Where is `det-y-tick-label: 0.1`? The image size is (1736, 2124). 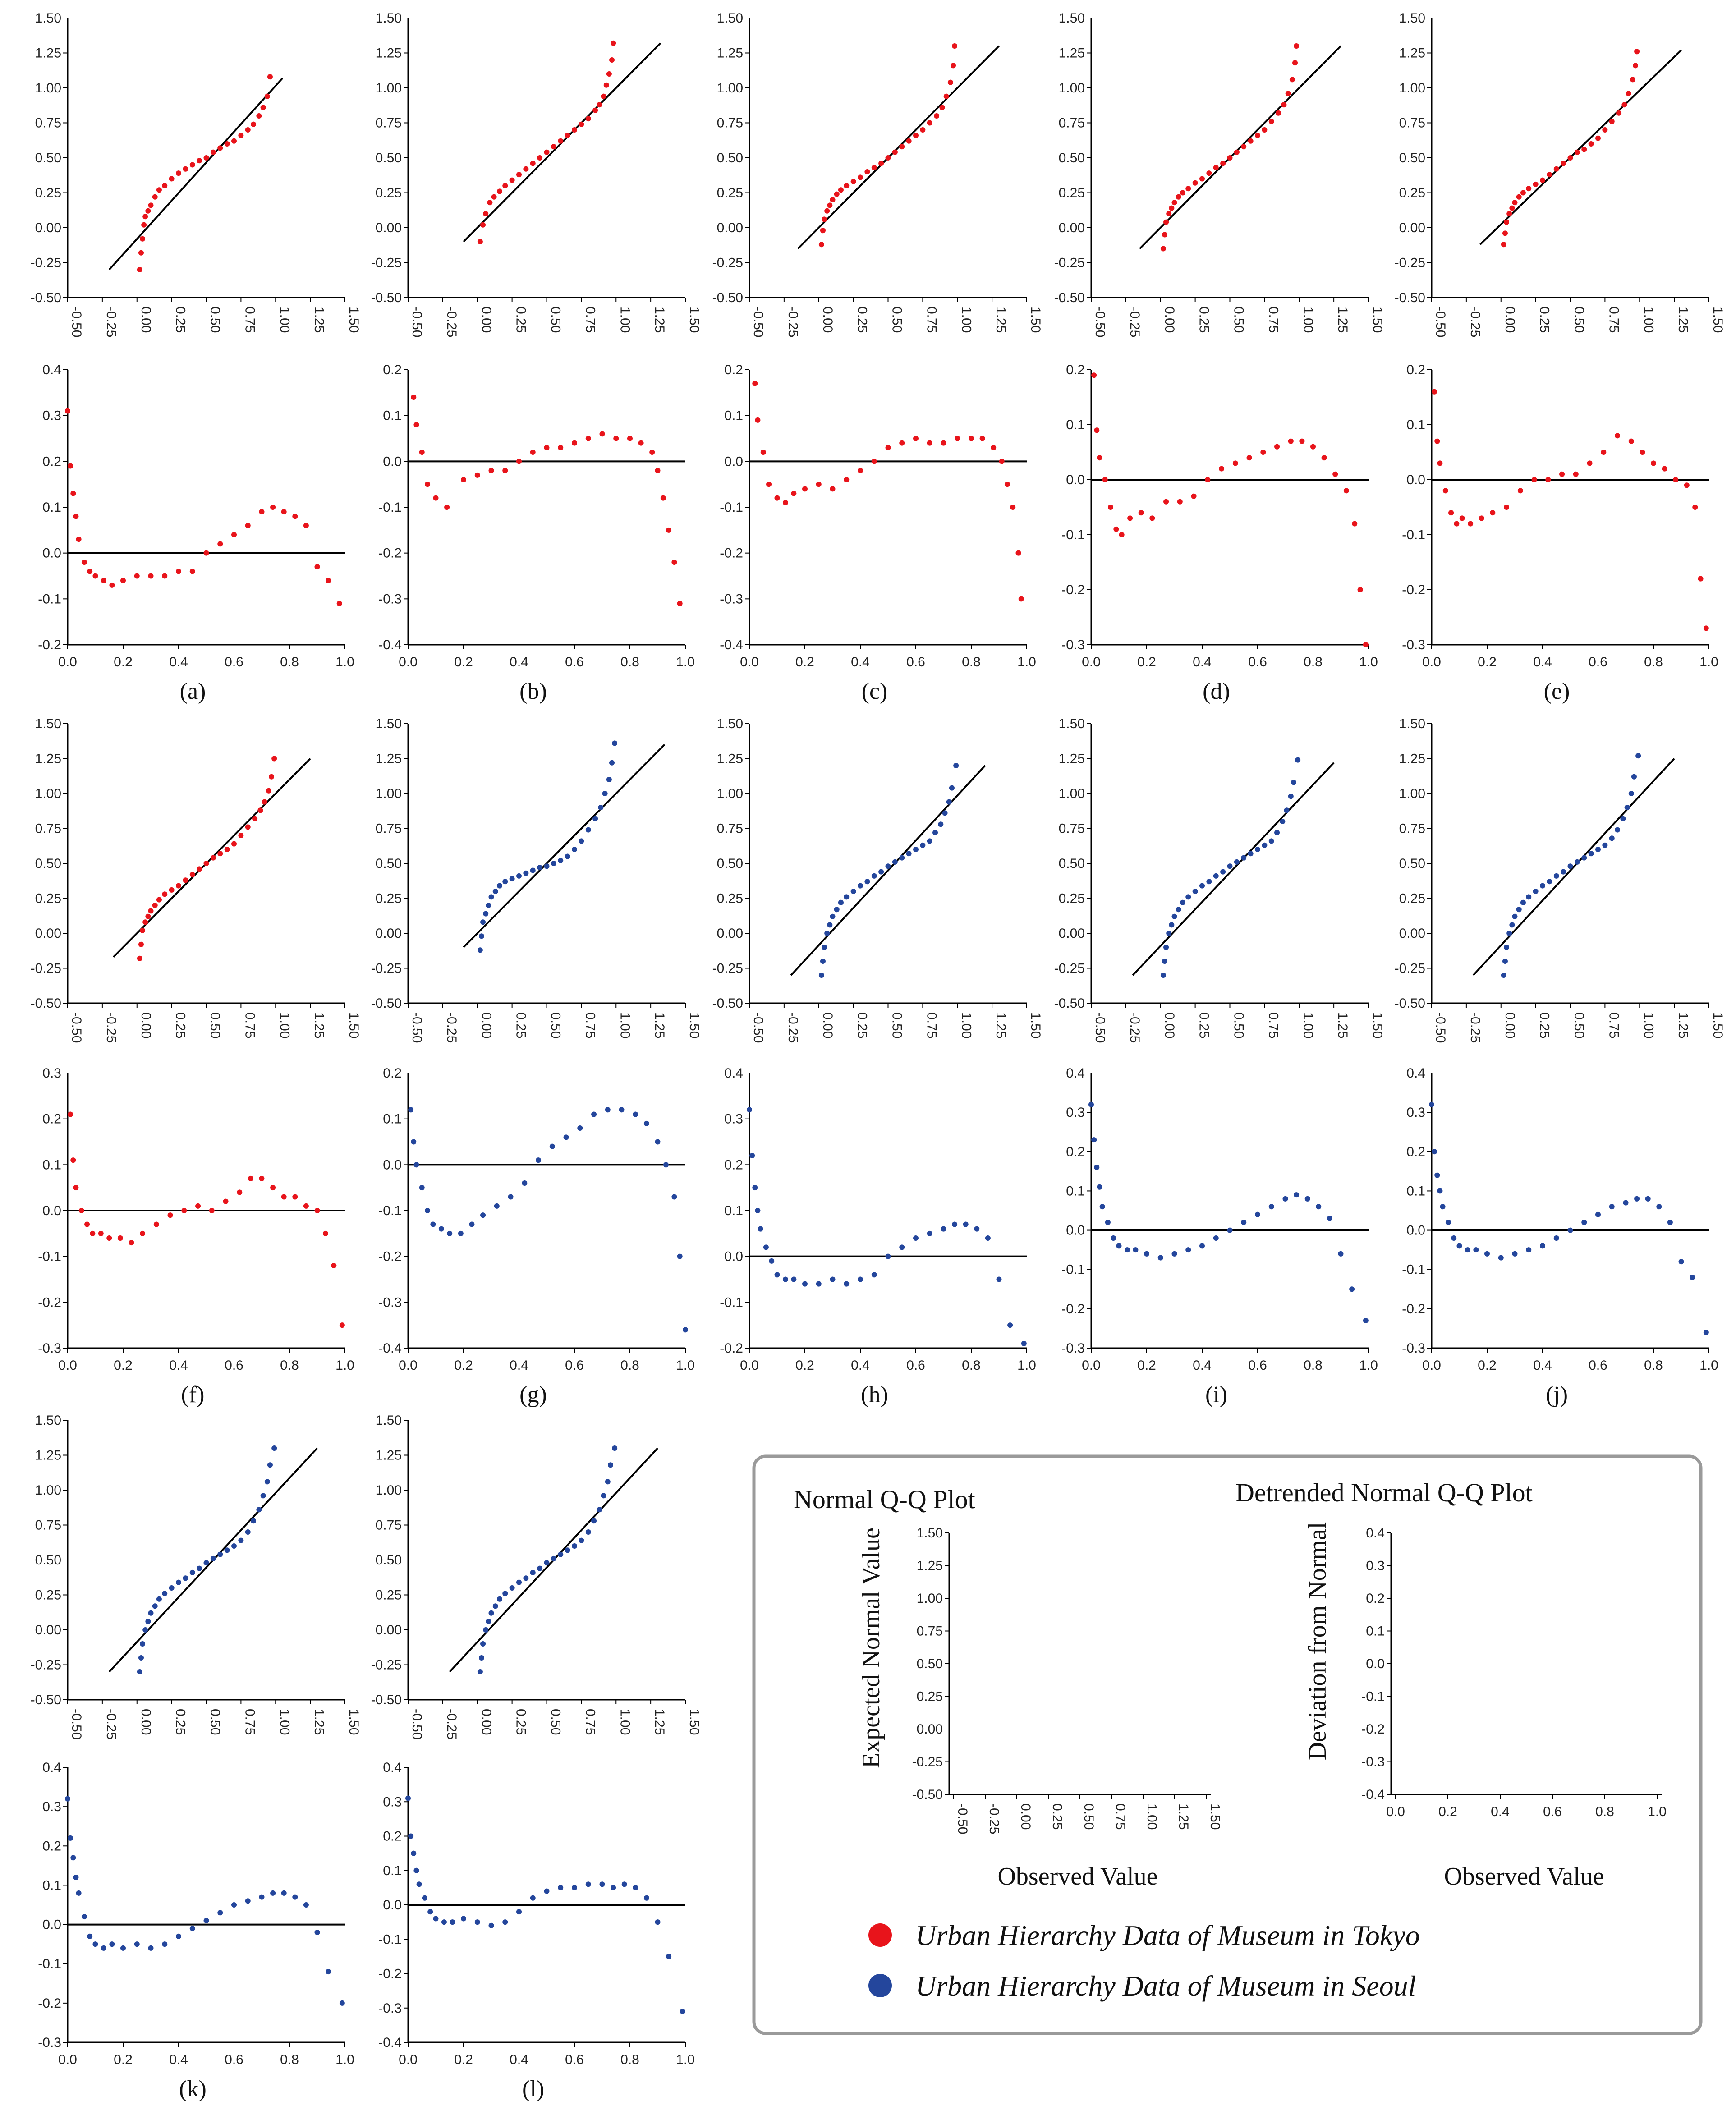
det-y-tick-label: 0.1 is located at coordinates (52, 1885).